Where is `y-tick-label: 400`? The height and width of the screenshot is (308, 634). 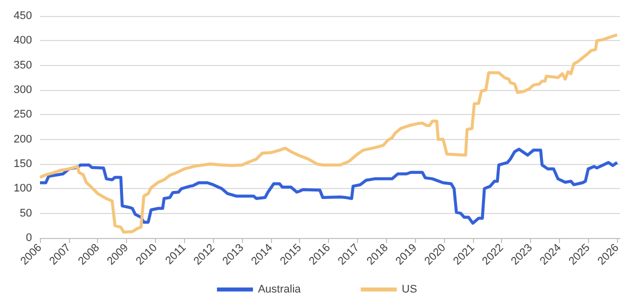 y-tick-label: 400 is located at coordinates (23, 40).